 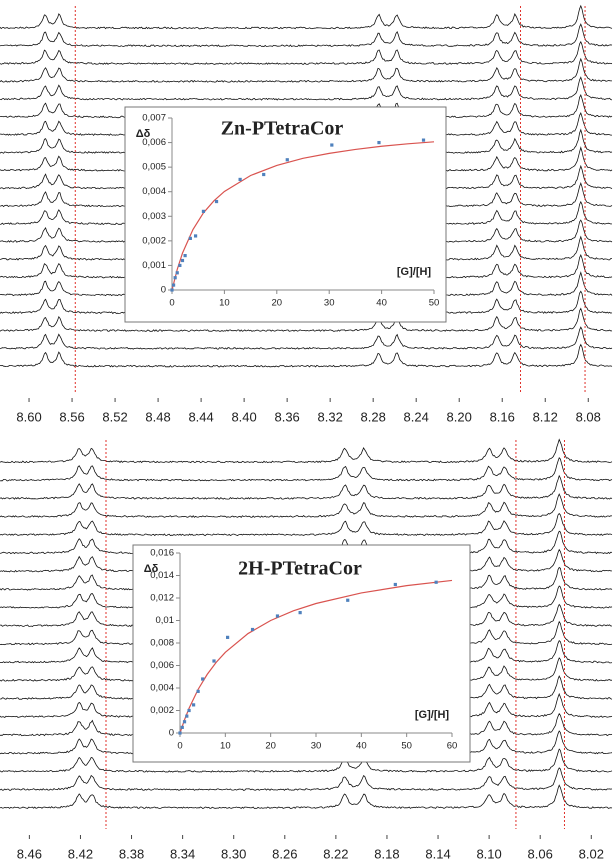 What do you see at coordinates (434, 303) in the screenshot?
I see `x-tick-label: 50` at bounding box center [434, 303].